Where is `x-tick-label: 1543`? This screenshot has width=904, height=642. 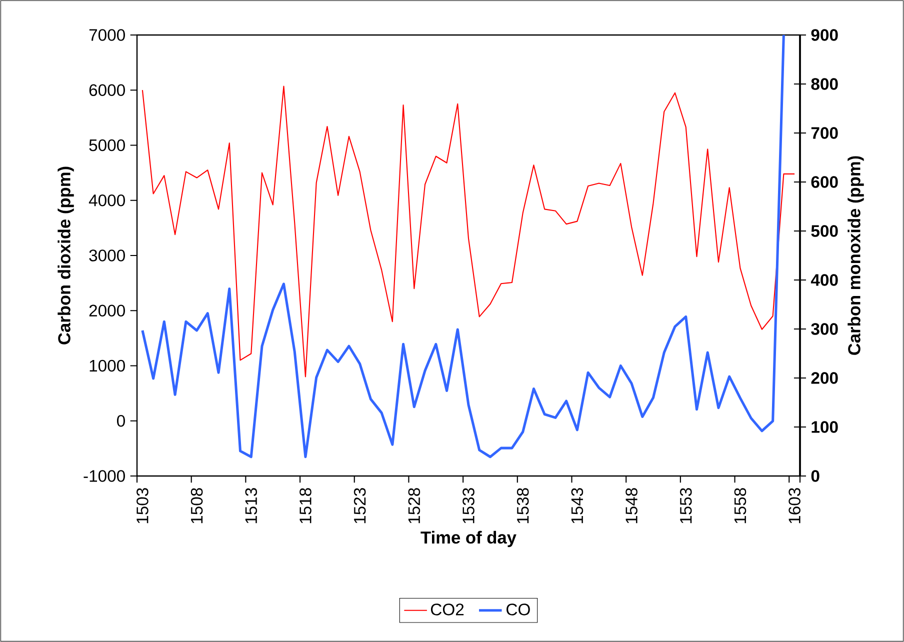
x-tick-label: 1543 is located at coordinates (577, 506).